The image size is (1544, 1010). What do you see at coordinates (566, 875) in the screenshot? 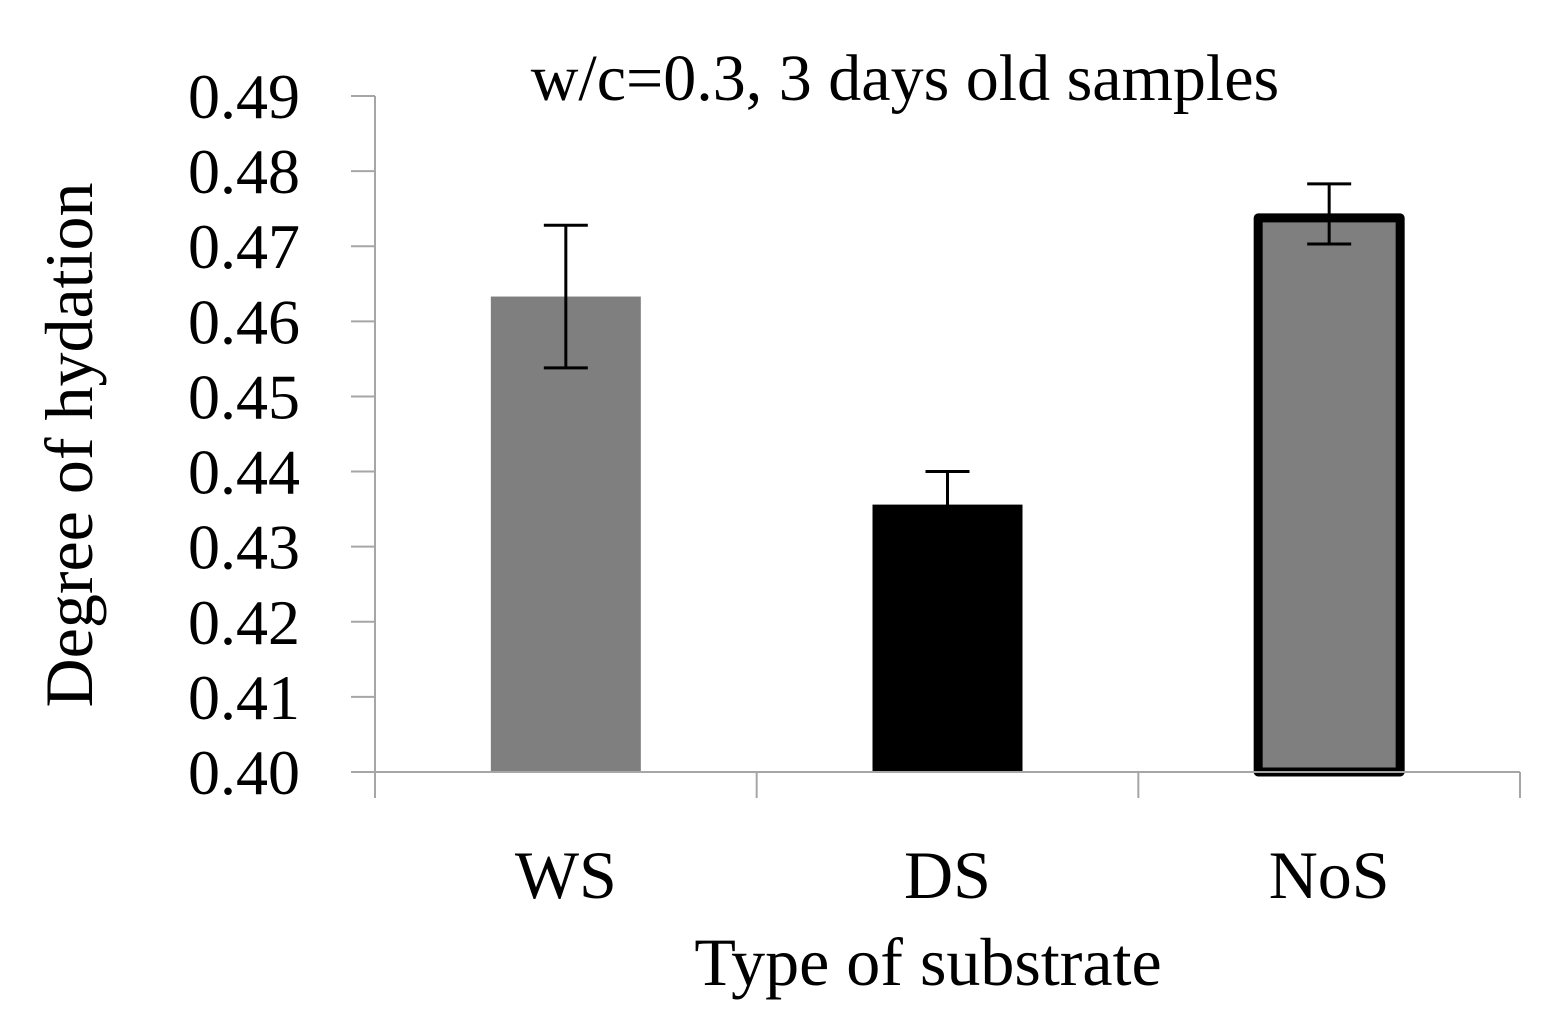
I see `x-category-label: WS` at bounding box center [566, 875].